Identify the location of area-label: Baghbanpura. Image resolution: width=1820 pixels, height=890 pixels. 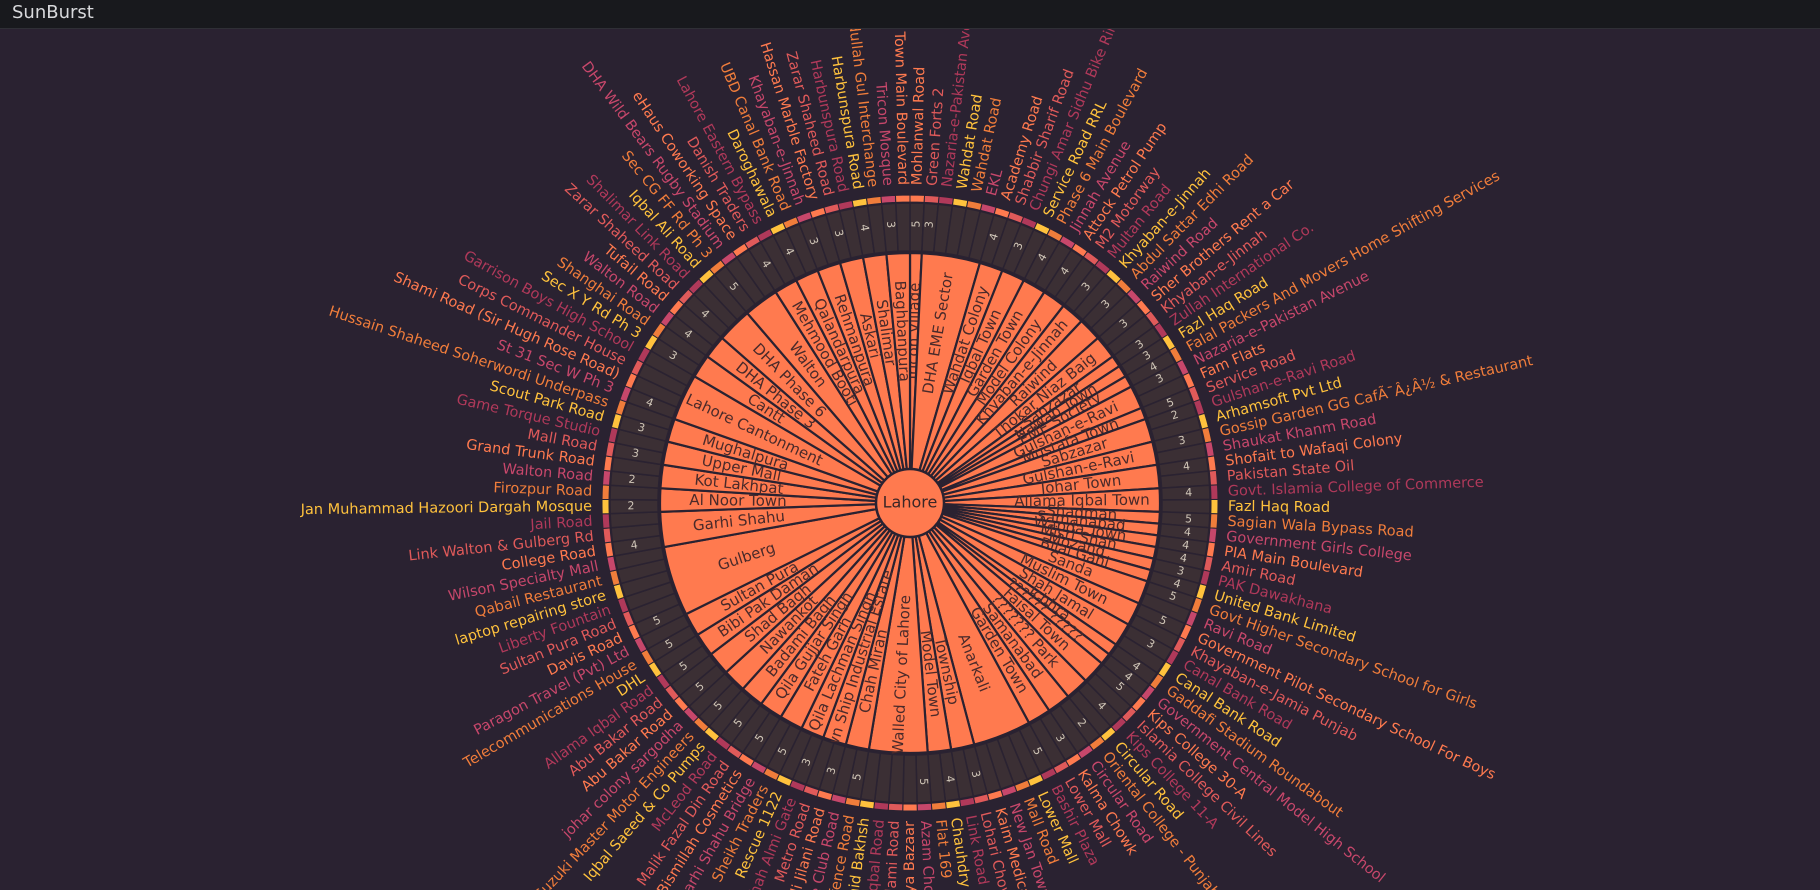
(902, 331).